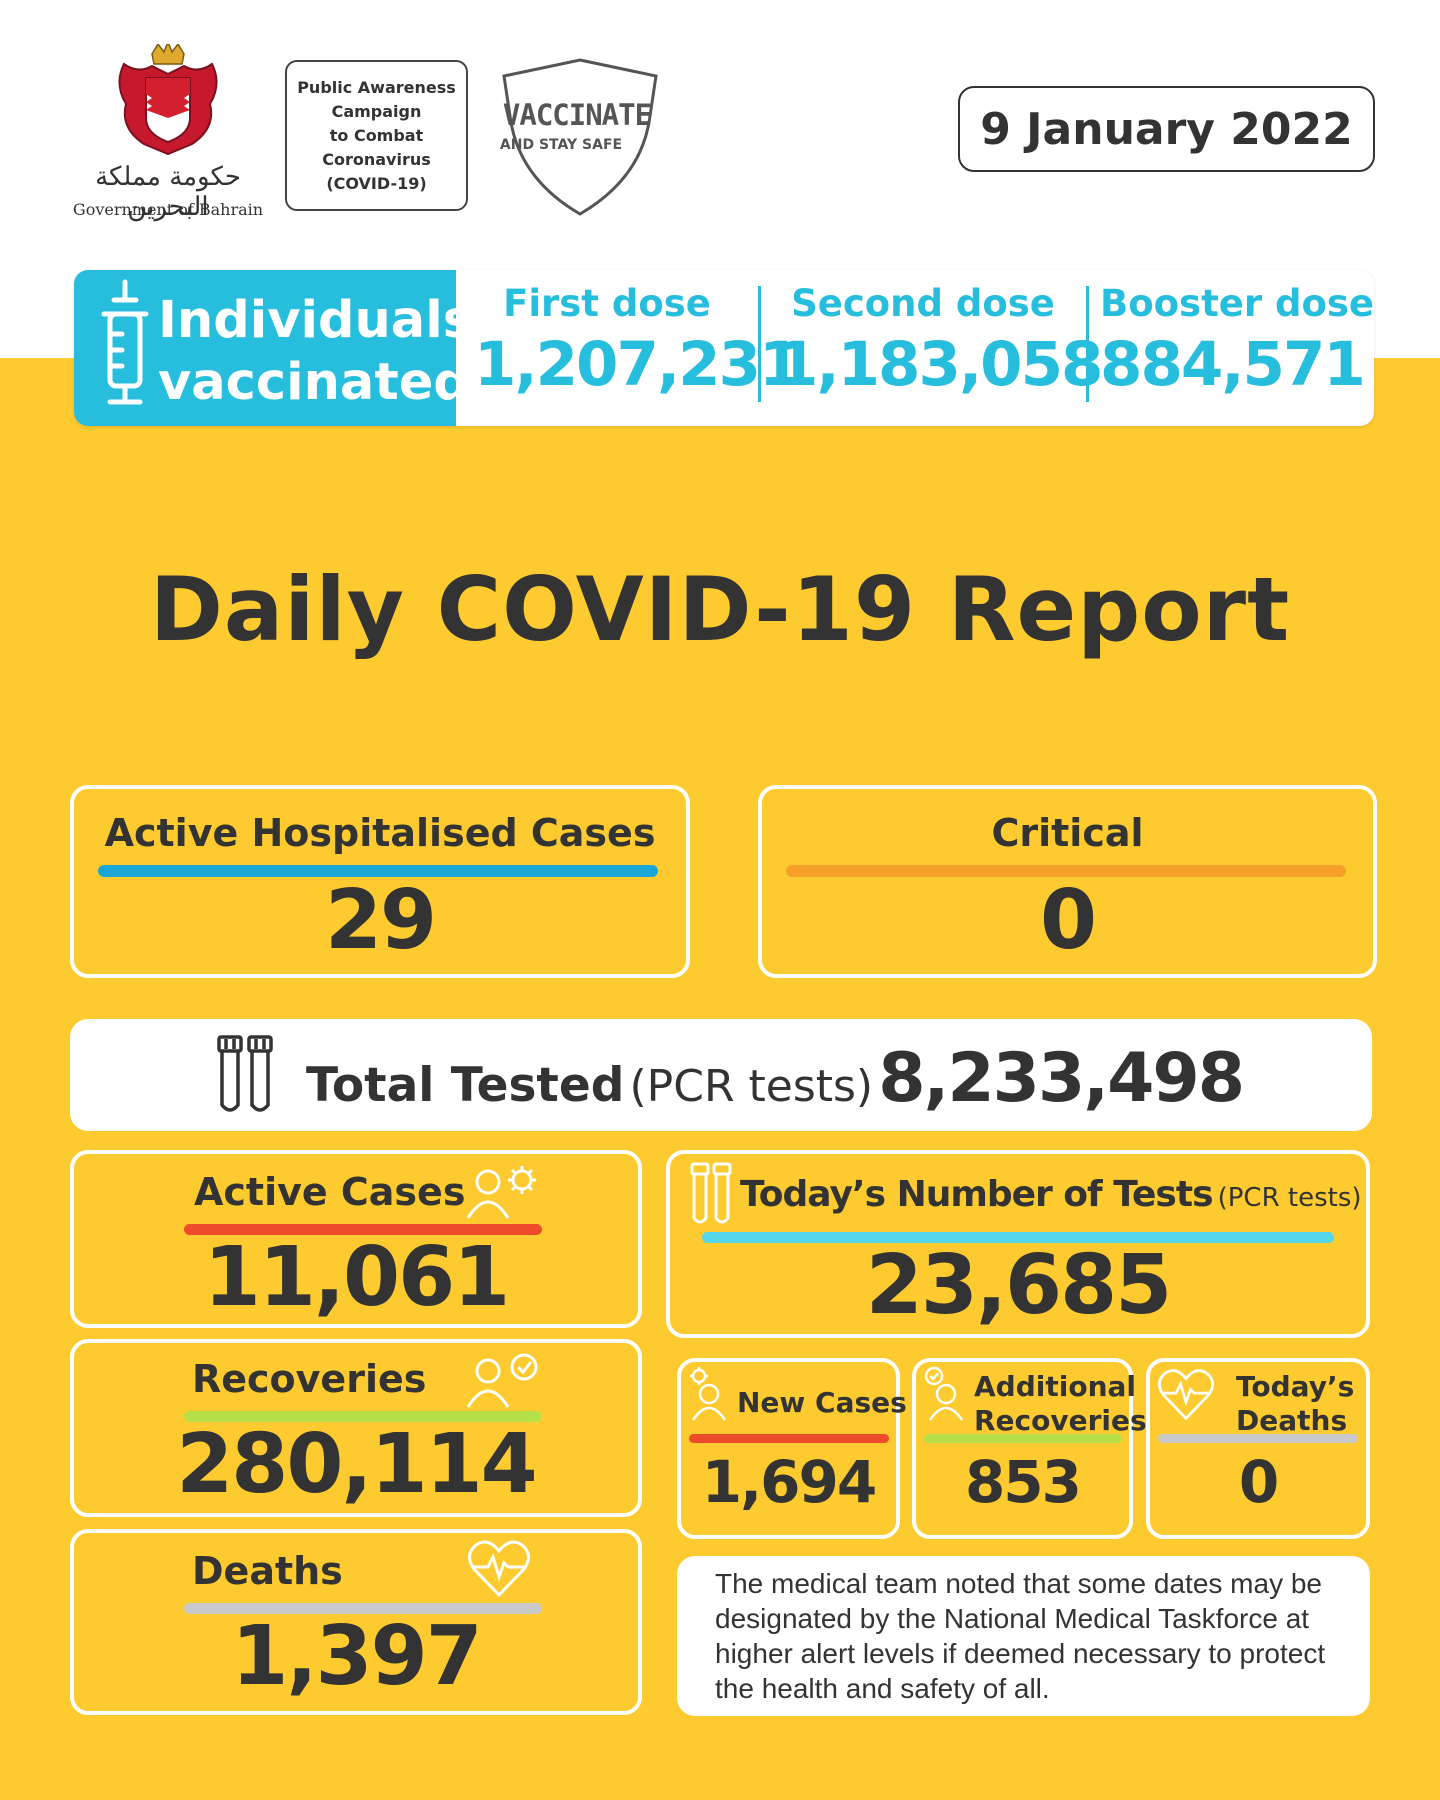  What do you see at coordinates (976, 1194) in the screenshot?
I see `todays-tests-label: Today’s Number of Tests` at bounding box center [976, 1194].